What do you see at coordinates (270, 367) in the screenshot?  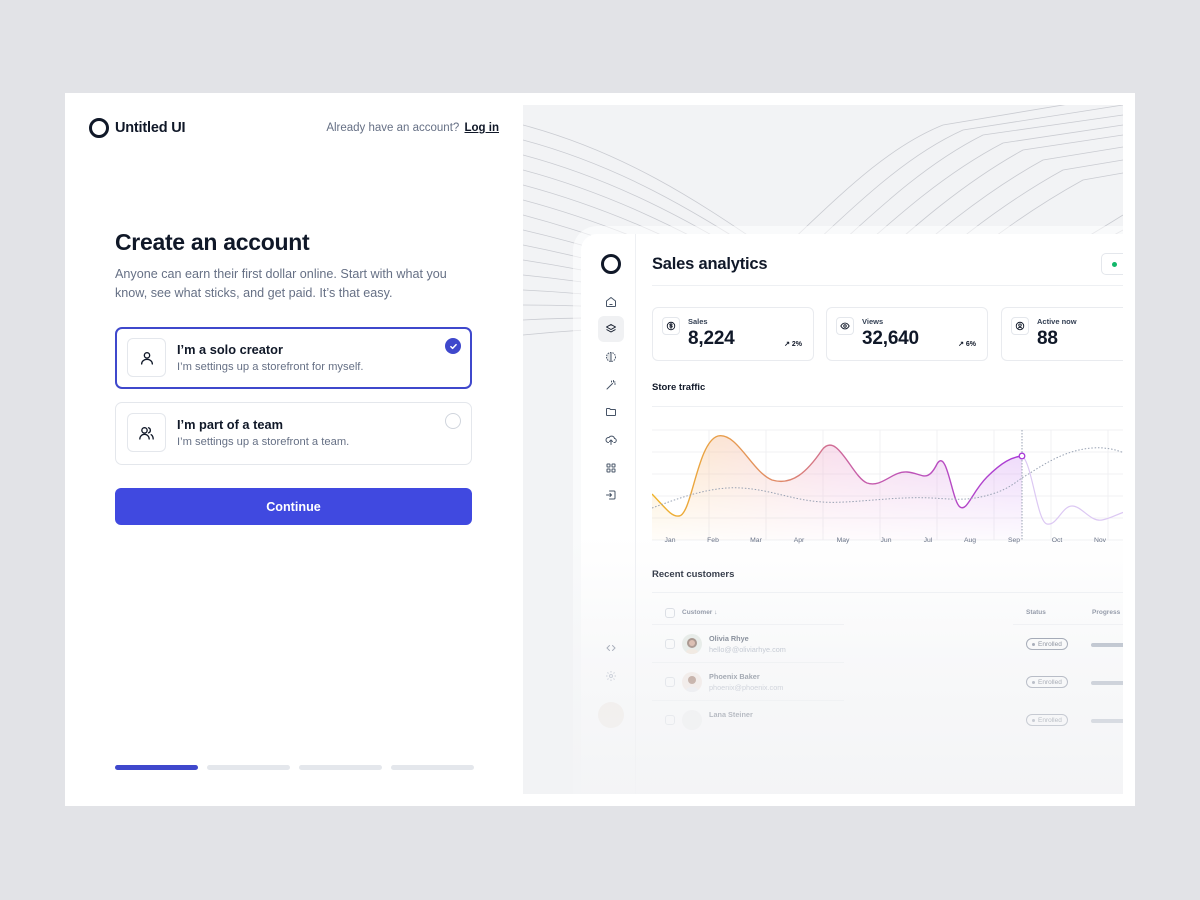 I see `option-description: I’m settings up a storefront for myself.` at bounding box center [270, 367].